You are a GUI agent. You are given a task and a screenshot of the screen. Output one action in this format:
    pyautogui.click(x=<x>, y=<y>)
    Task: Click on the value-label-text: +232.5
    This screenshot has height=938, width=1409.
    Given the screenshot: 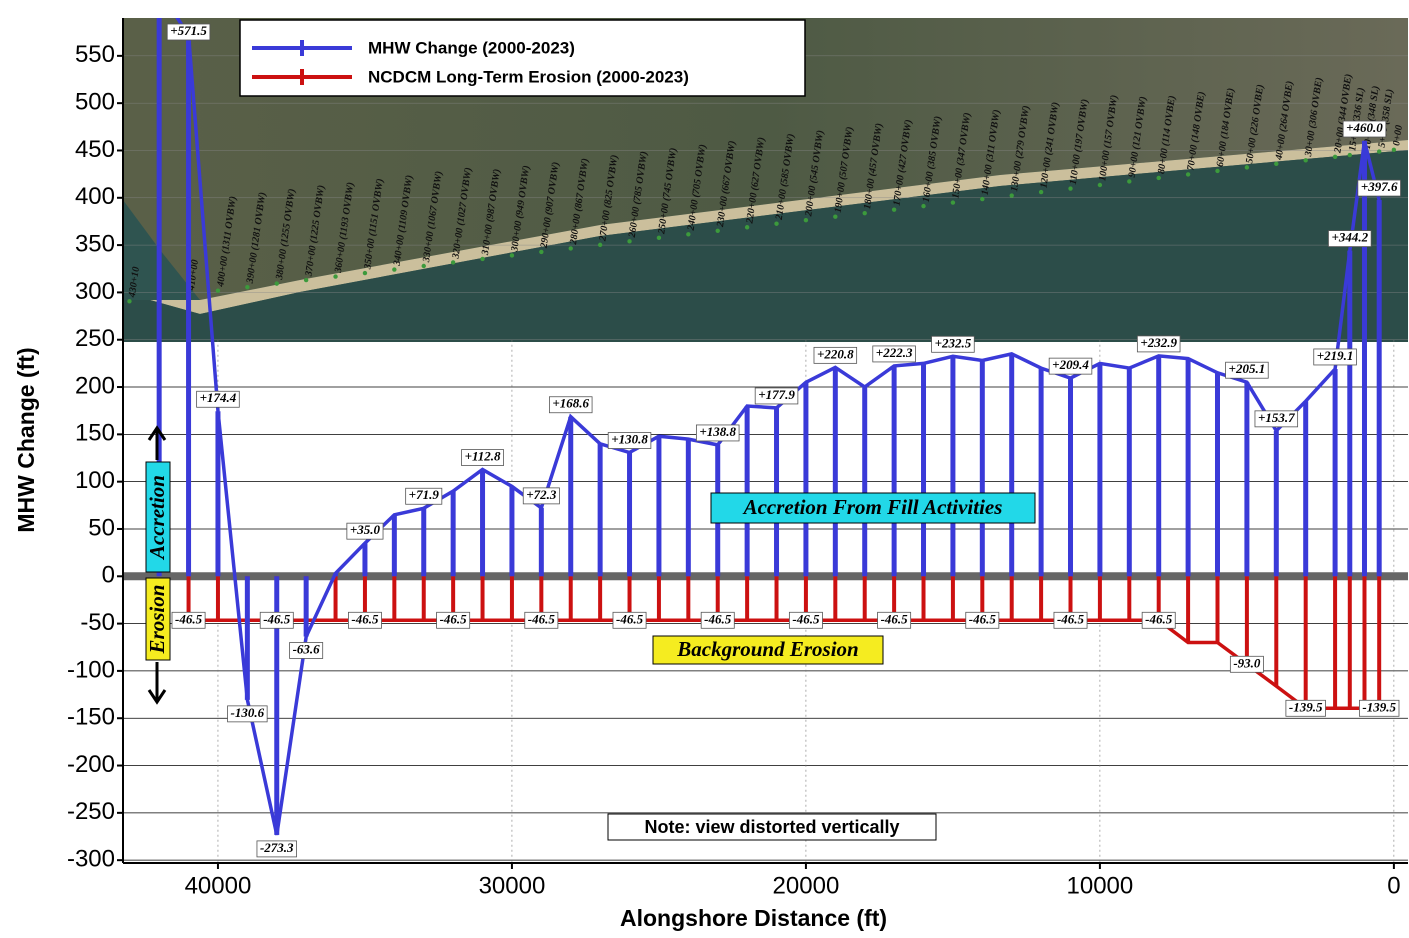 What is the action you would take?
    pyautogui.click(x=953, y=342)
    